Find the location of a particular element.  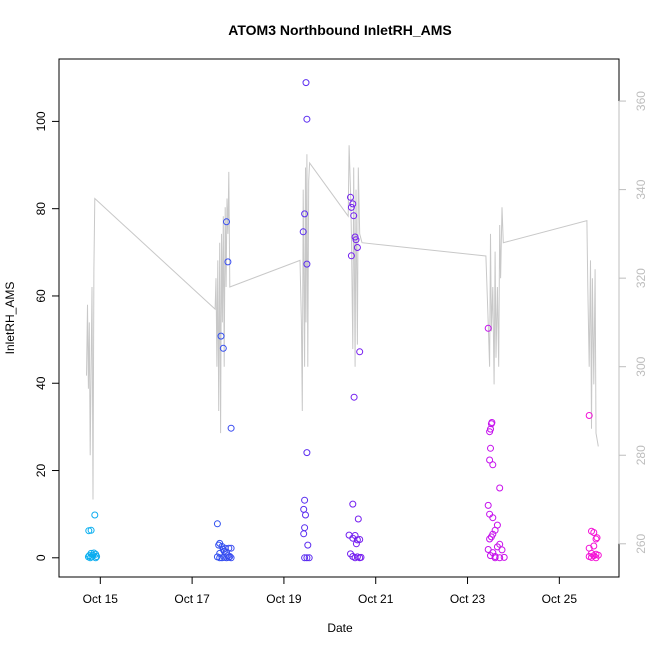

y-tick-label: 80 is located at coordinates (41, 209).